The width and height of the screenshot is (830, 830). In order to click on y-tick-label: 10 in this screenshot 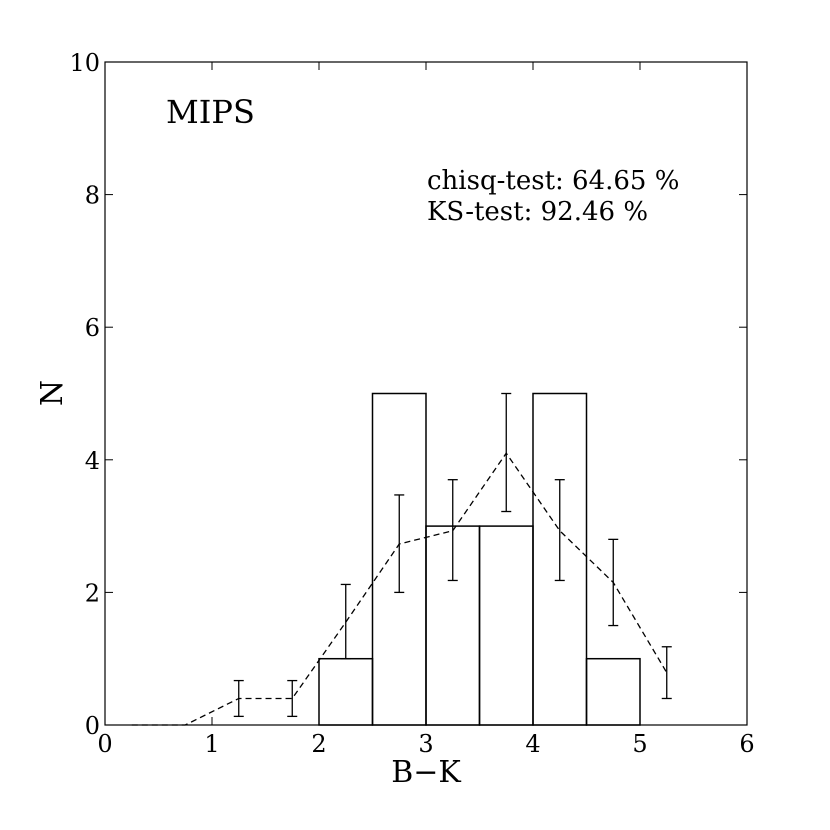, I will do `click(84, 63)`.